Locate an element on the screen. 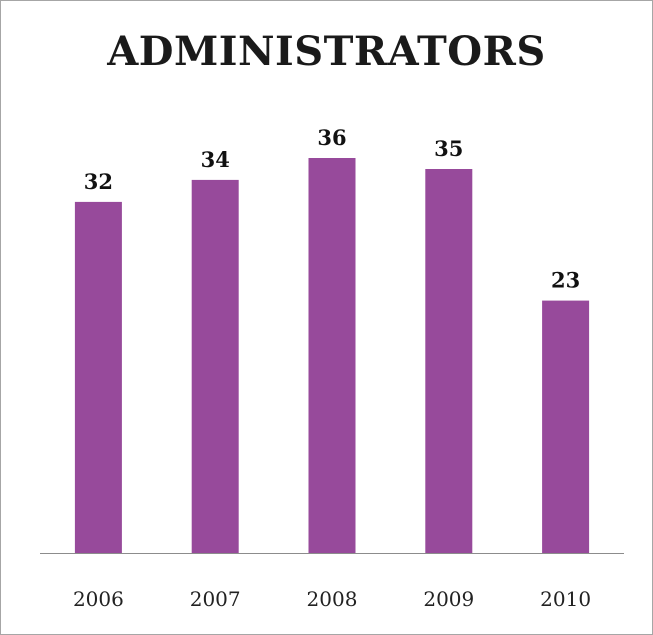  x-tick-label-2008: 2008 is located at coordinates (332, 599).